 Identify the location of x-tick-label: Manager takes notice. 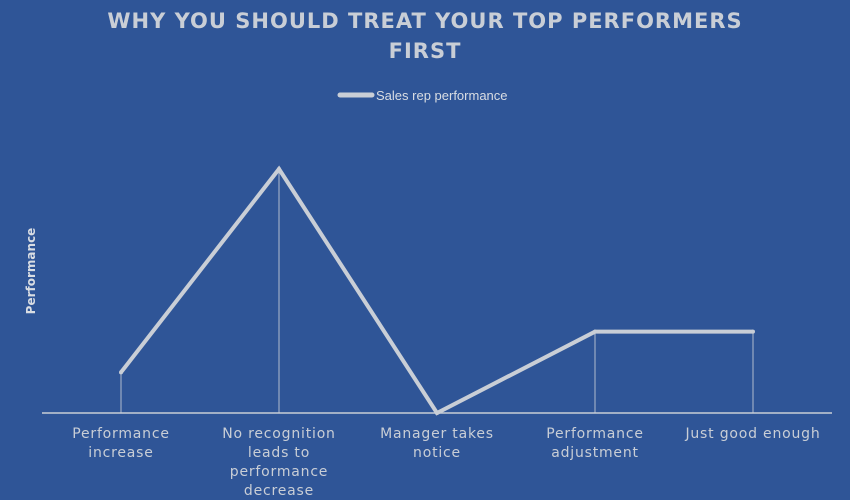
(437, 443).